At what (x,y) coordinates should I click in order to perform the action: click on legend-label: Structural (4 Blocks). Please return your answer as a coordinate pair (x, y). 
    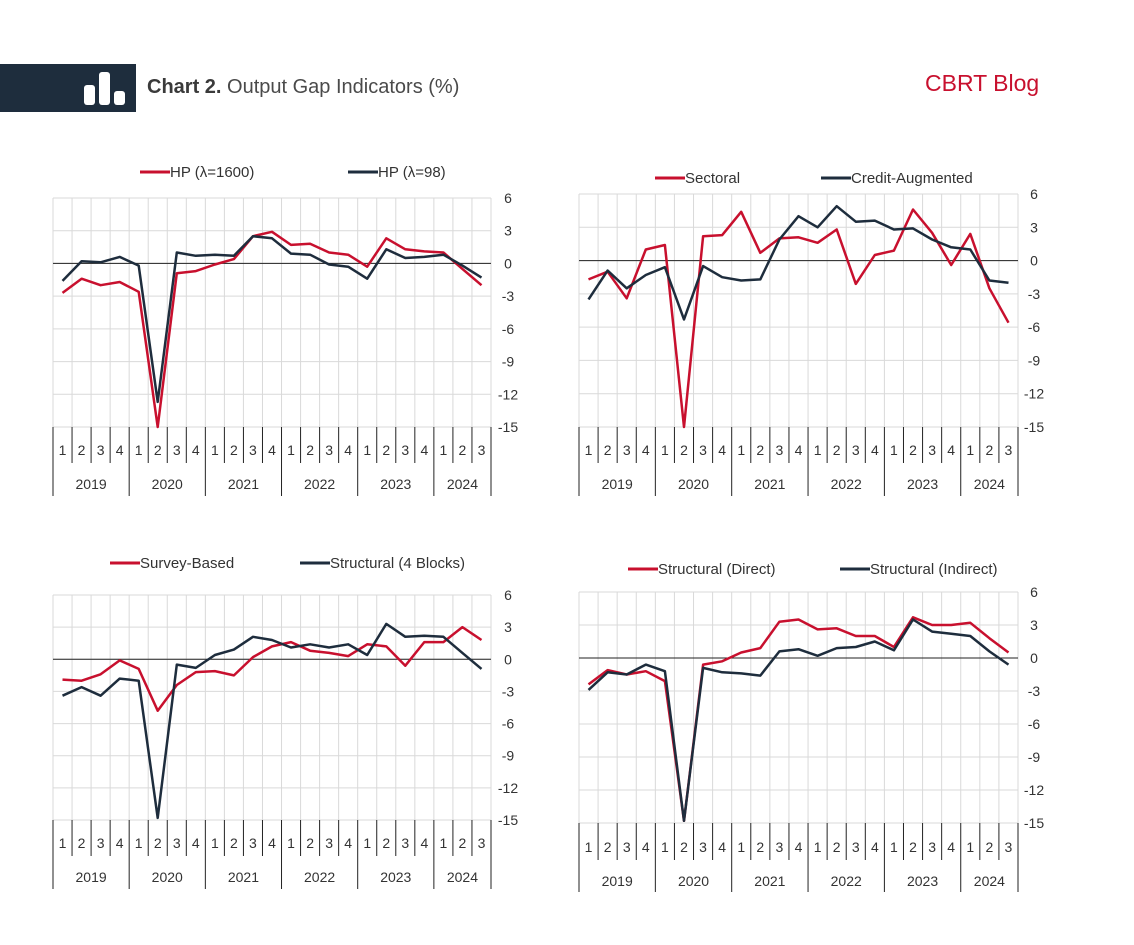
    Looking at the image, I should click on (397, 563).